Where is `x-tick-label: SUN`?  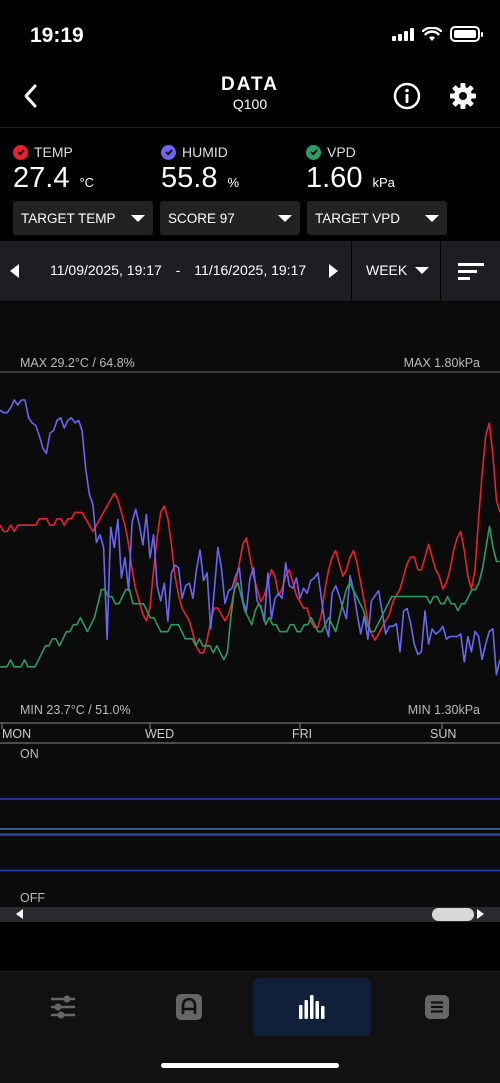
x-tick-label: SUN is located at coordinates (443, 734).